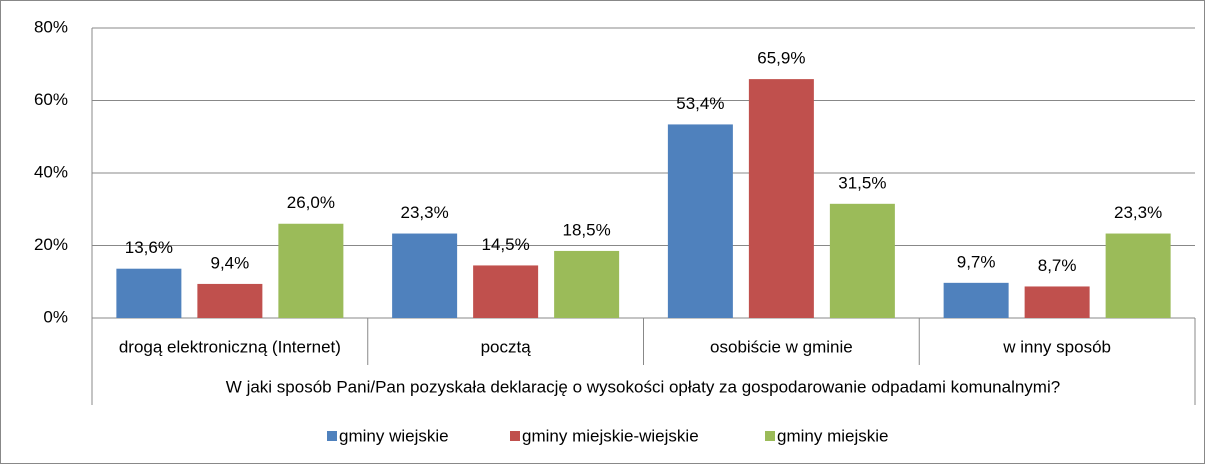  I want to click on value-label: 9,7%, so click(976, 261).